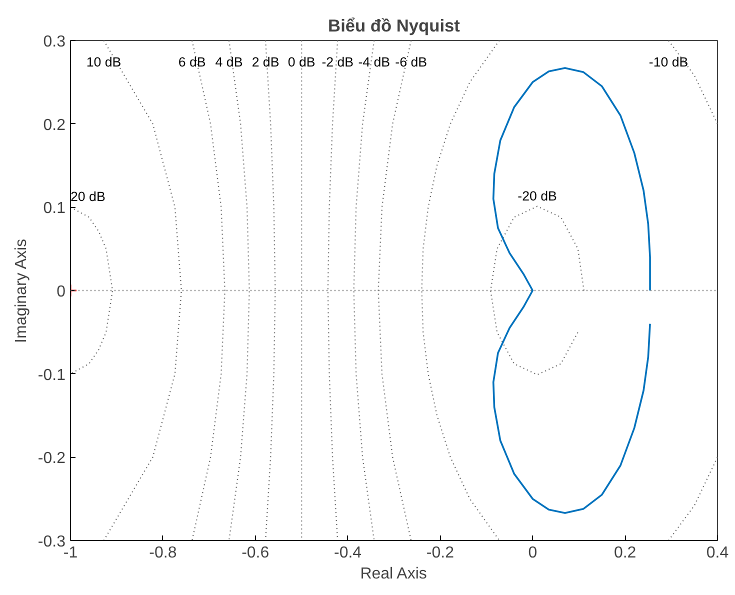 The width and height of the screenshot is (735, 595). What do you see at coordinates (229, 62) in the screenshot?
I see `series-label: 4 dB` at bounding box center [229, 62].